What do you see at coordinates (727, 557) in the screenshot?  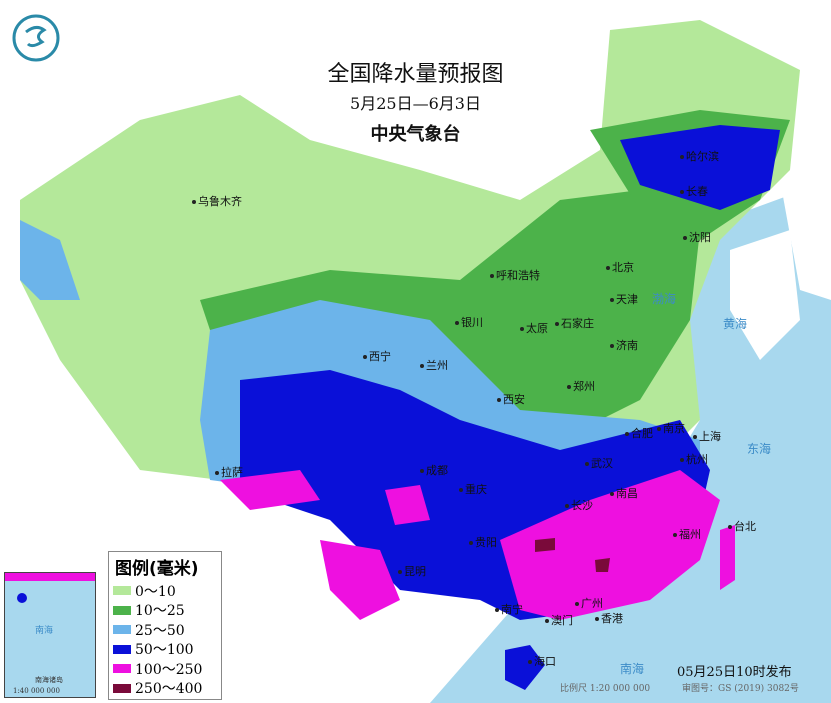 I see `taiwan-island` at bounding box center [727, 557].